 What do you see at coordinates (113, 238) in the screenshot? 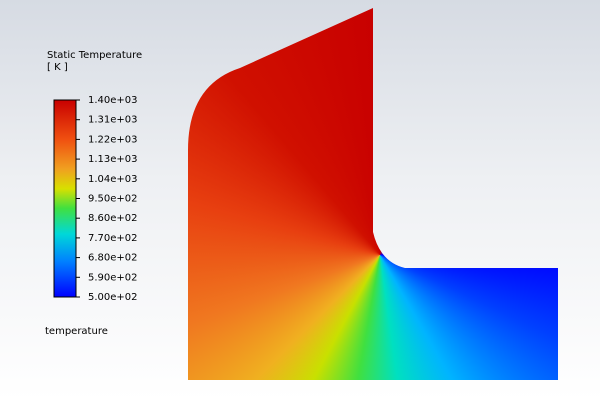
I see `colorbar-tick-label: 7.70e+02` at bounding box center [113, 238].